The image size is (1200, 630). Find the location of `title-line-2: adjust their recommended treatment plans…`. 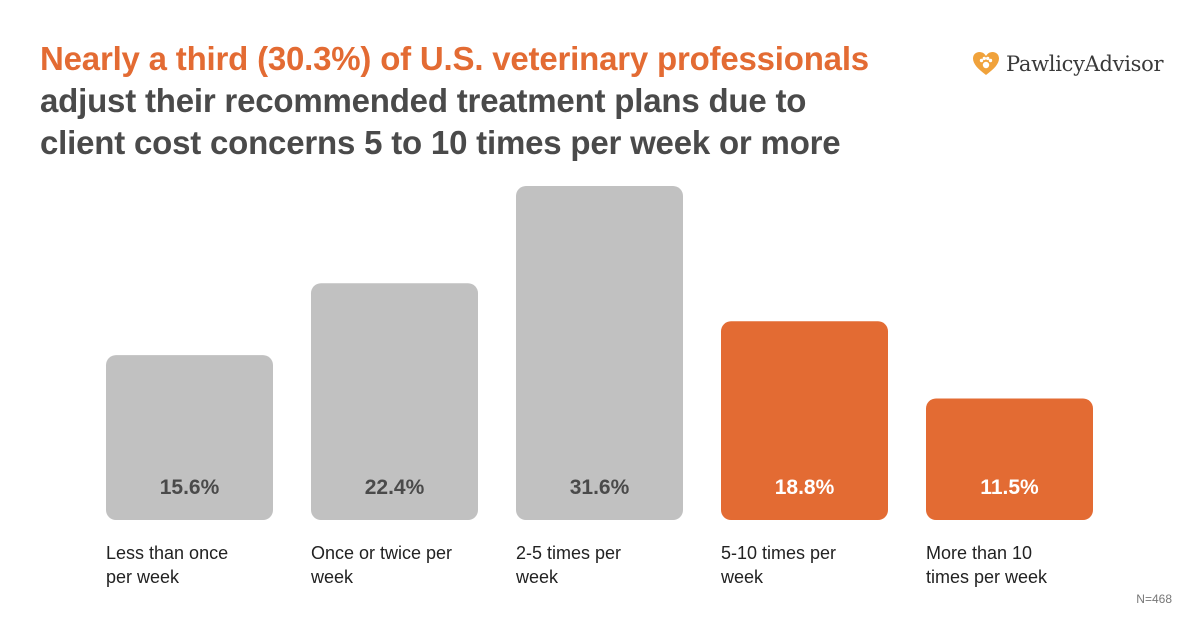

title-line-2: adjust their recommended treatment plans… is located at coordinates (423, 100).